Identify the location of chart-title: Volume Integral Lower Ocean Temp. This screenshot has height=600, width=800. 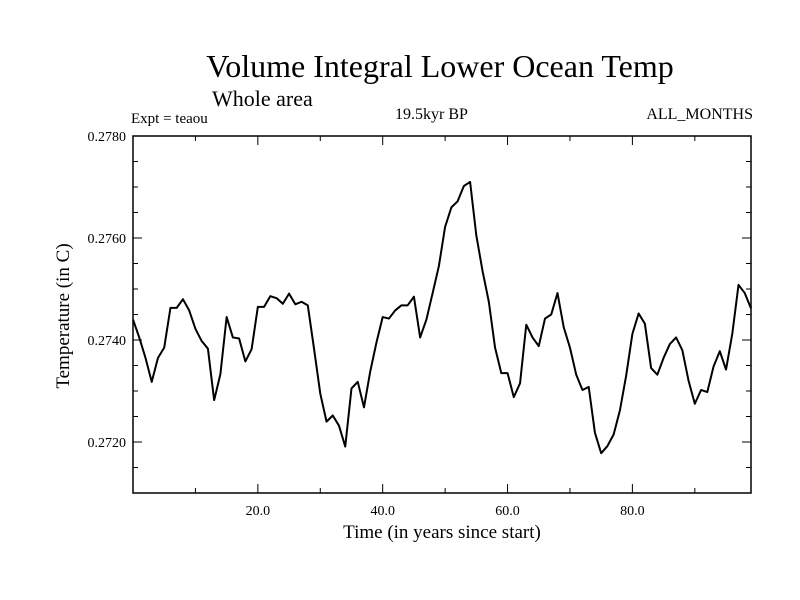
(440, 66).